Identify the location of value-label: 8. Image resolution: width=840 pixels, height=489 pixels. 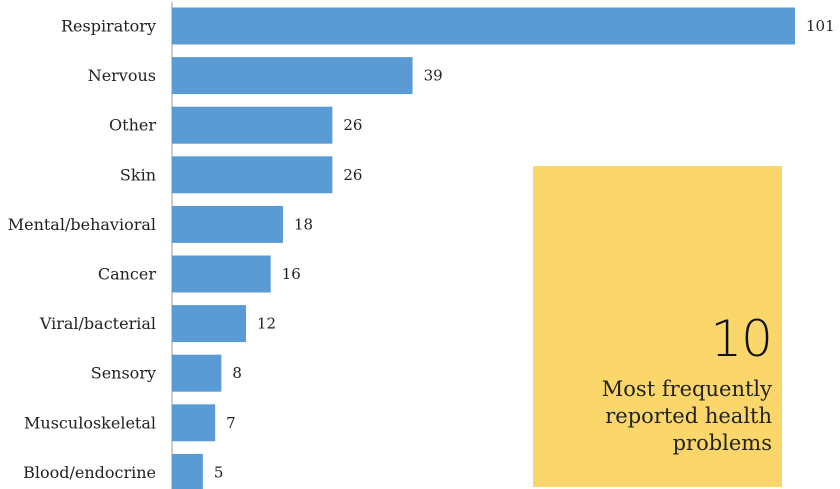
(237, 373).